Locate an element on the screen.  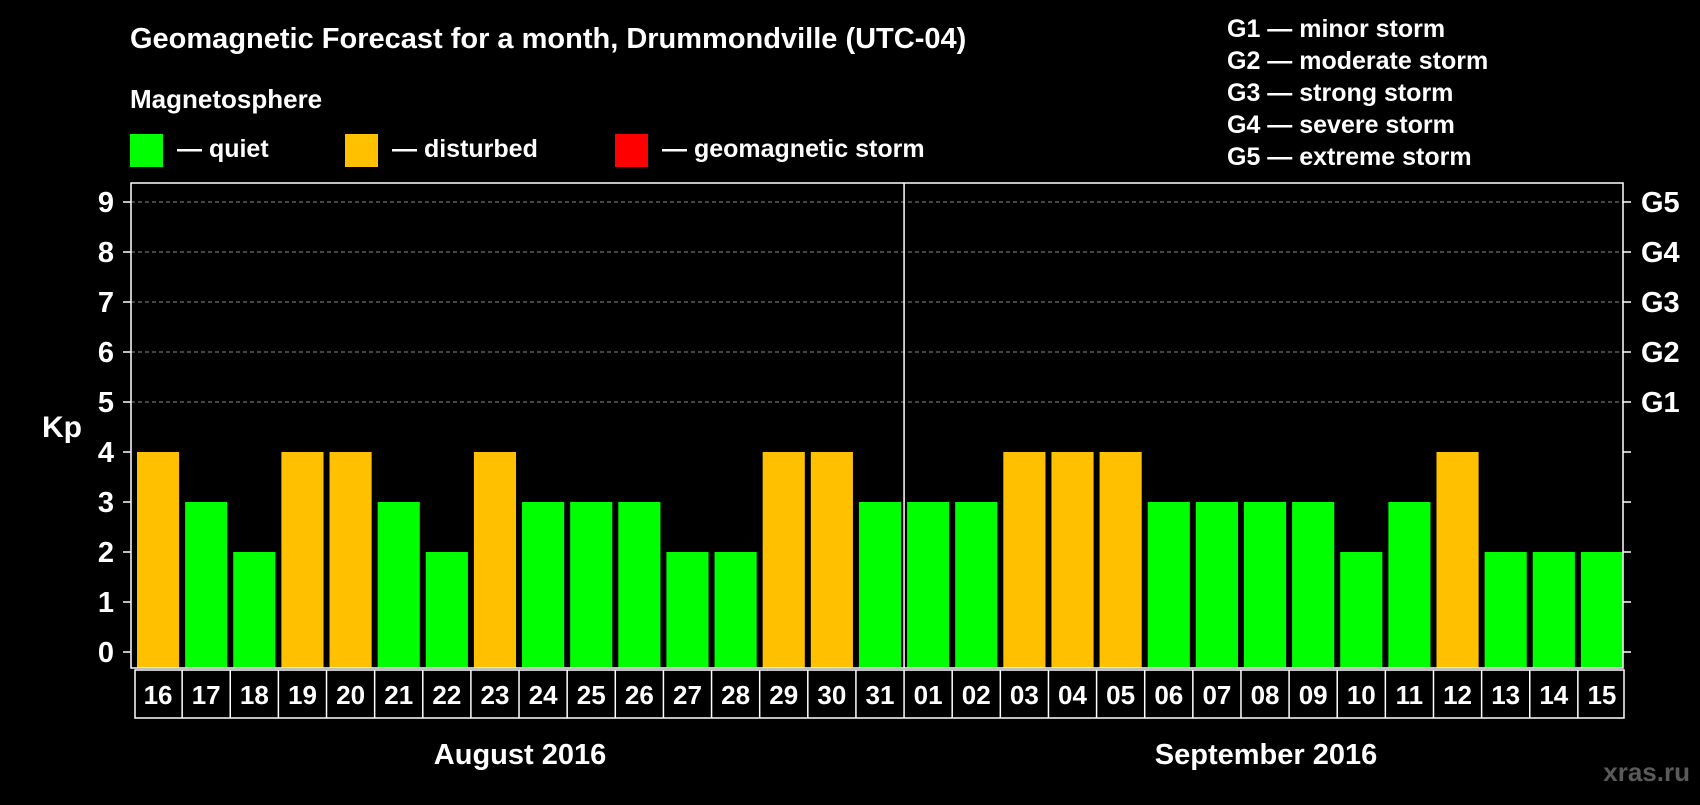
x-tick-label-25: 25 is located at coordinates (591, 695).